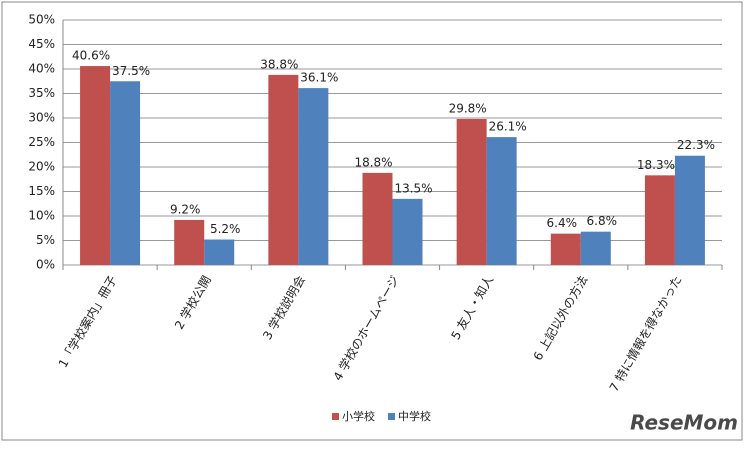 Image resolution: width=746 pixels, height=450 pixels. I want to click on y-tick-label: 0%, so click(45, 265).